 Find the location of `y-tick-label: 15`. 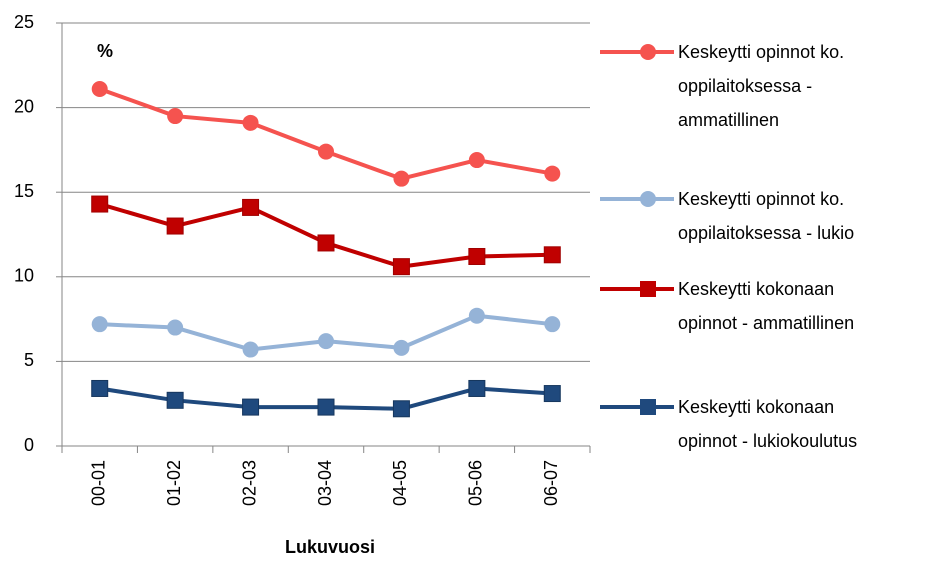

y-tick-label: 15 is located at coordinates (24, 191).